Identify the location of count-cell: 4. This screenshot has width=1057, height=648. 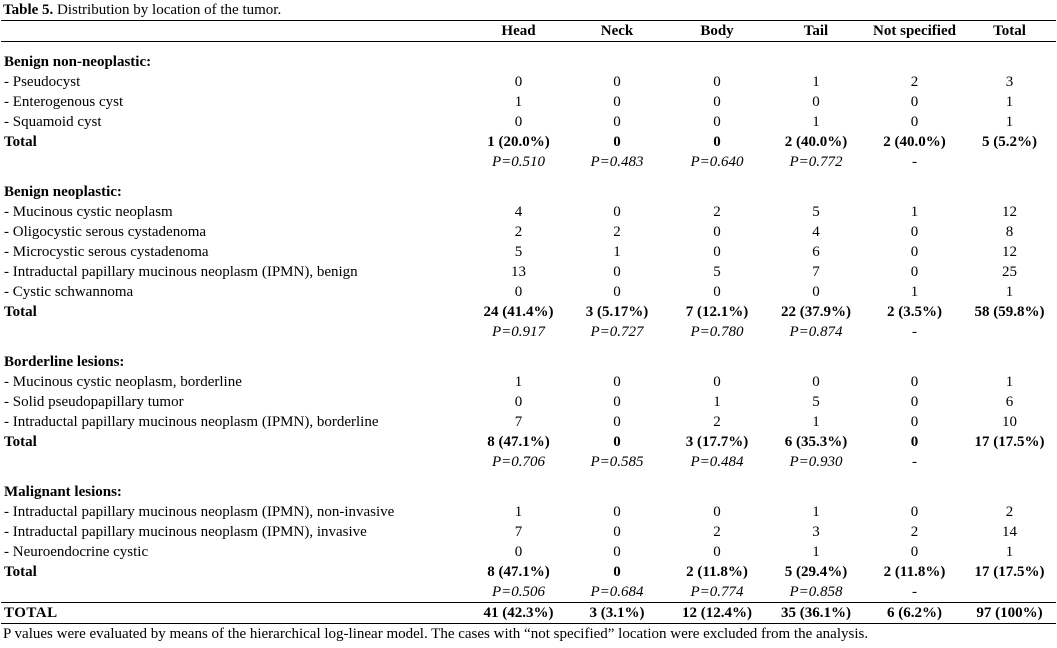
(816, 232).